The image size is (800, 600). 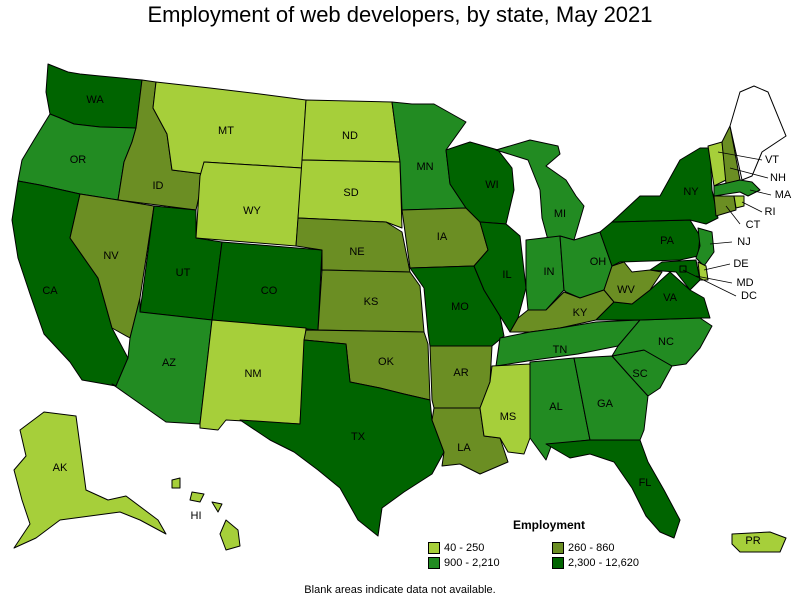 What do you see at coordinates (60, 468) in the screenshot?
I see `state-label: AK` at bounding box center [60, 468].